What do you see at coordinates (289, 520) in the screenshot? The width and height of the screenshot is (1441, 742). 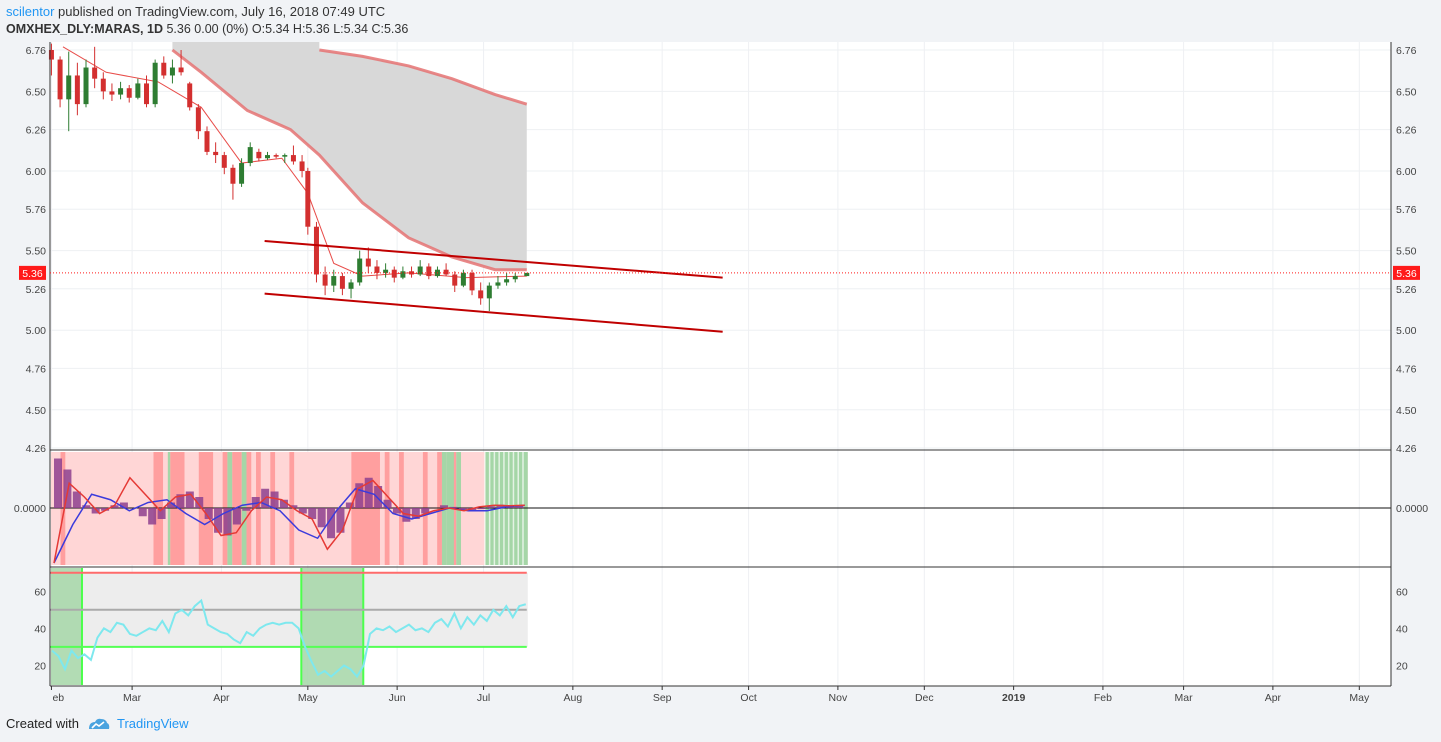 I see `macd-line` at bounding box center [289, 520].